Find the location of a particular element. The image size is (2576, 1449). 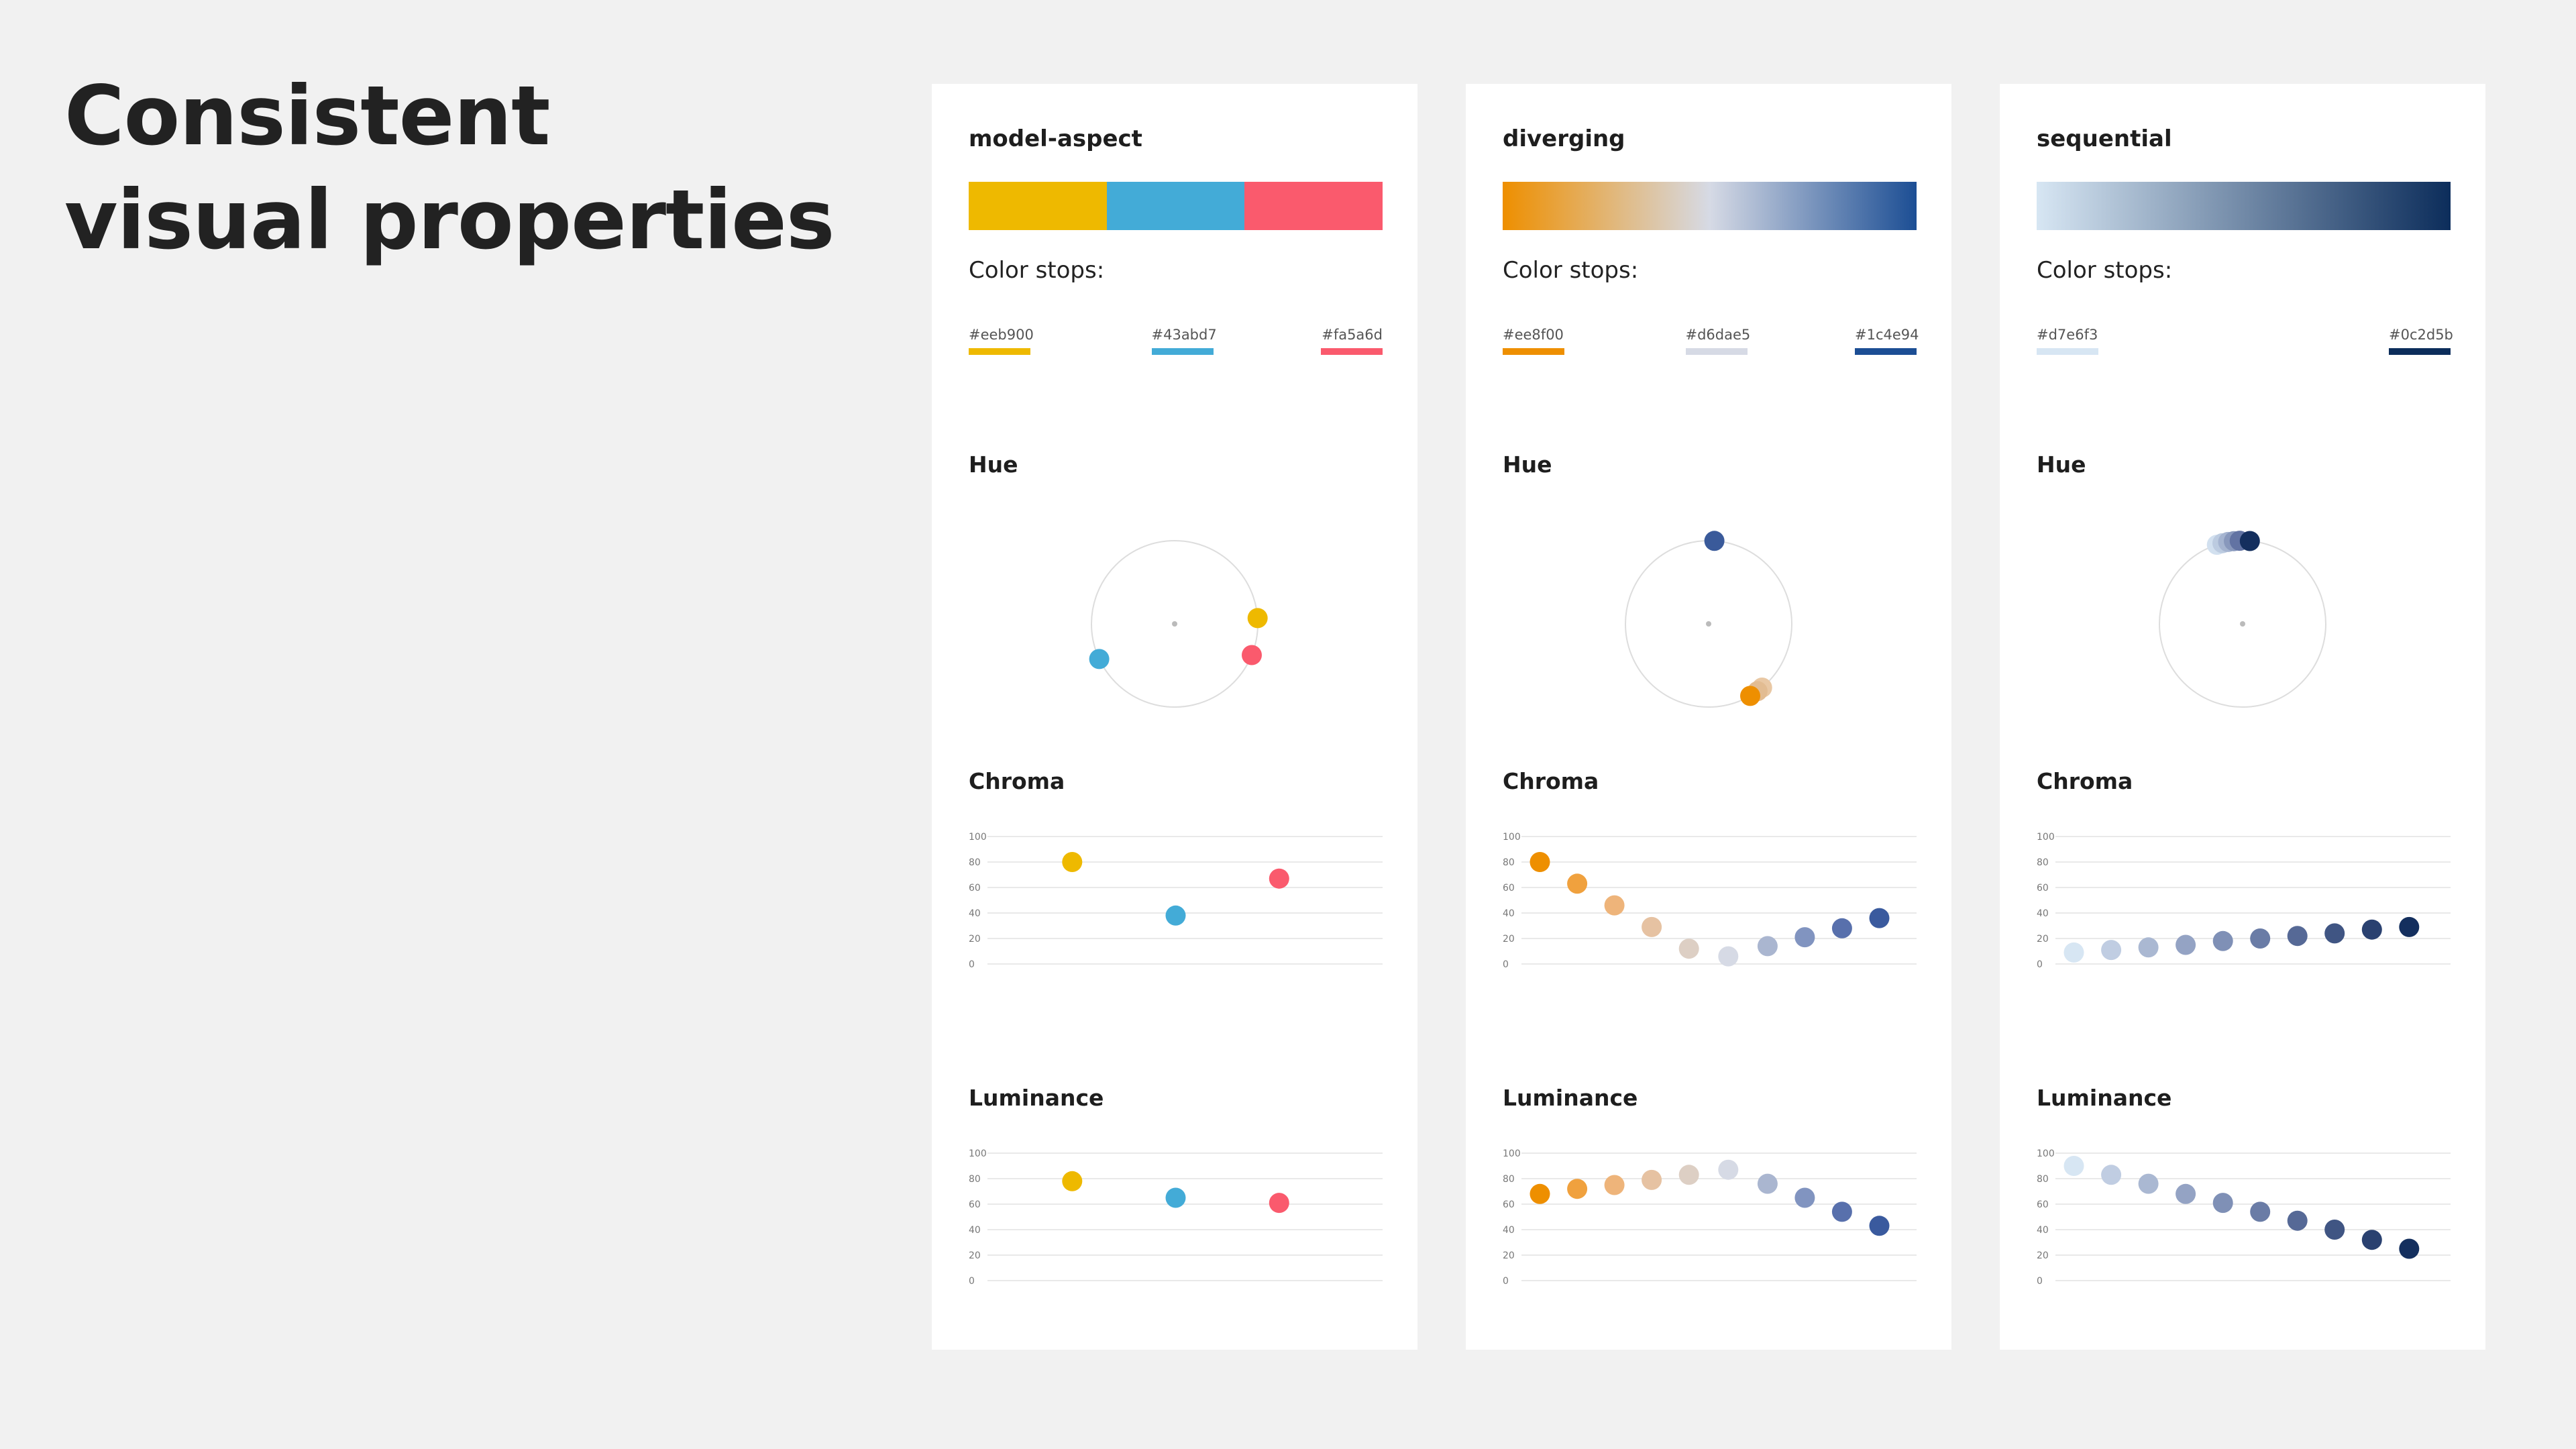

page-title-line-1: Consistent is located at coordinates (307, 116).